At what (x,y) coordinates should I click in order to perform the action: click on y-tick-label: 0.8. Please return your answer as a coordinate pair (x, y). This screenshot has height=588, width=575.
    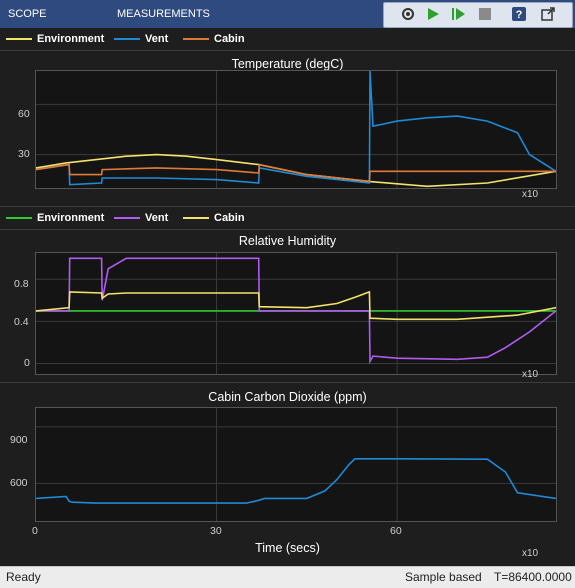
    Looking at the image, I should click on (21, 284).